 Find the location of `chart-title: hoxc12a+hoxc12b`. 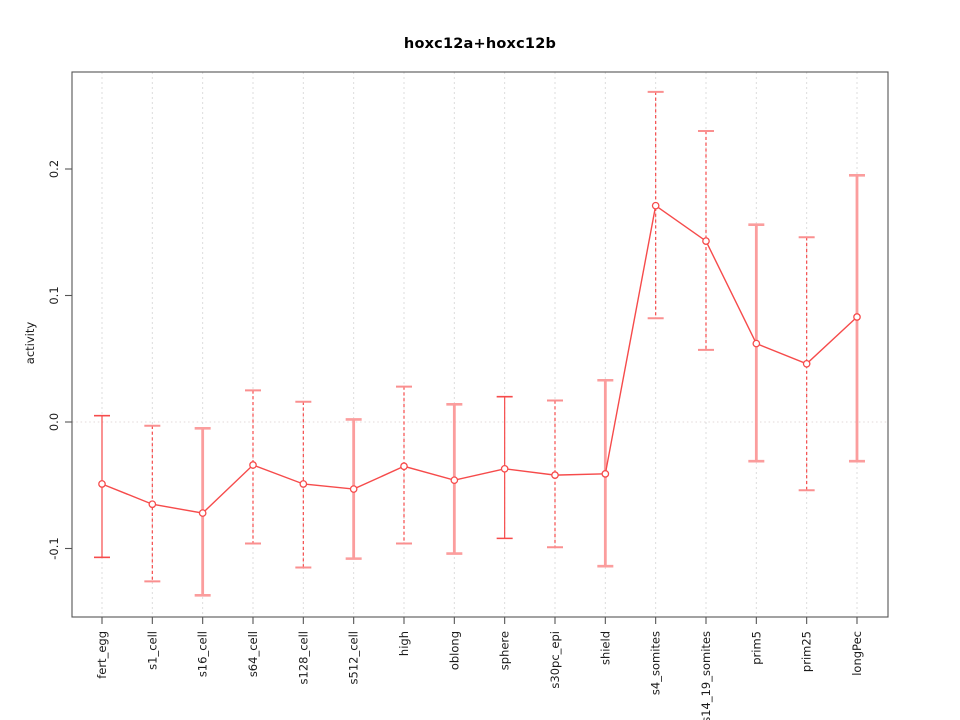

chart-title: hoxc12a+hoxc12b is located at coordinates (480, 44).